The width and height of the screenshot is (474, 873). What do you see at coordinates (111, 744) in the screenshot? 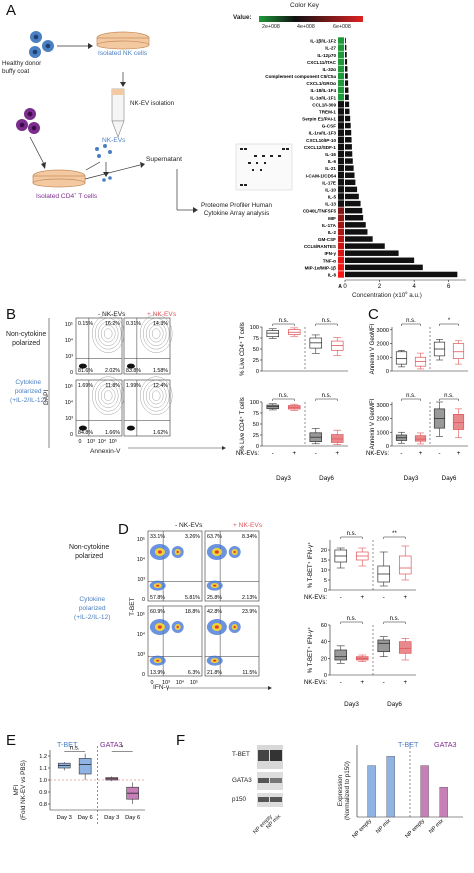
I see `e-gata3-title: GATA3` at bounding box center [111, 744].